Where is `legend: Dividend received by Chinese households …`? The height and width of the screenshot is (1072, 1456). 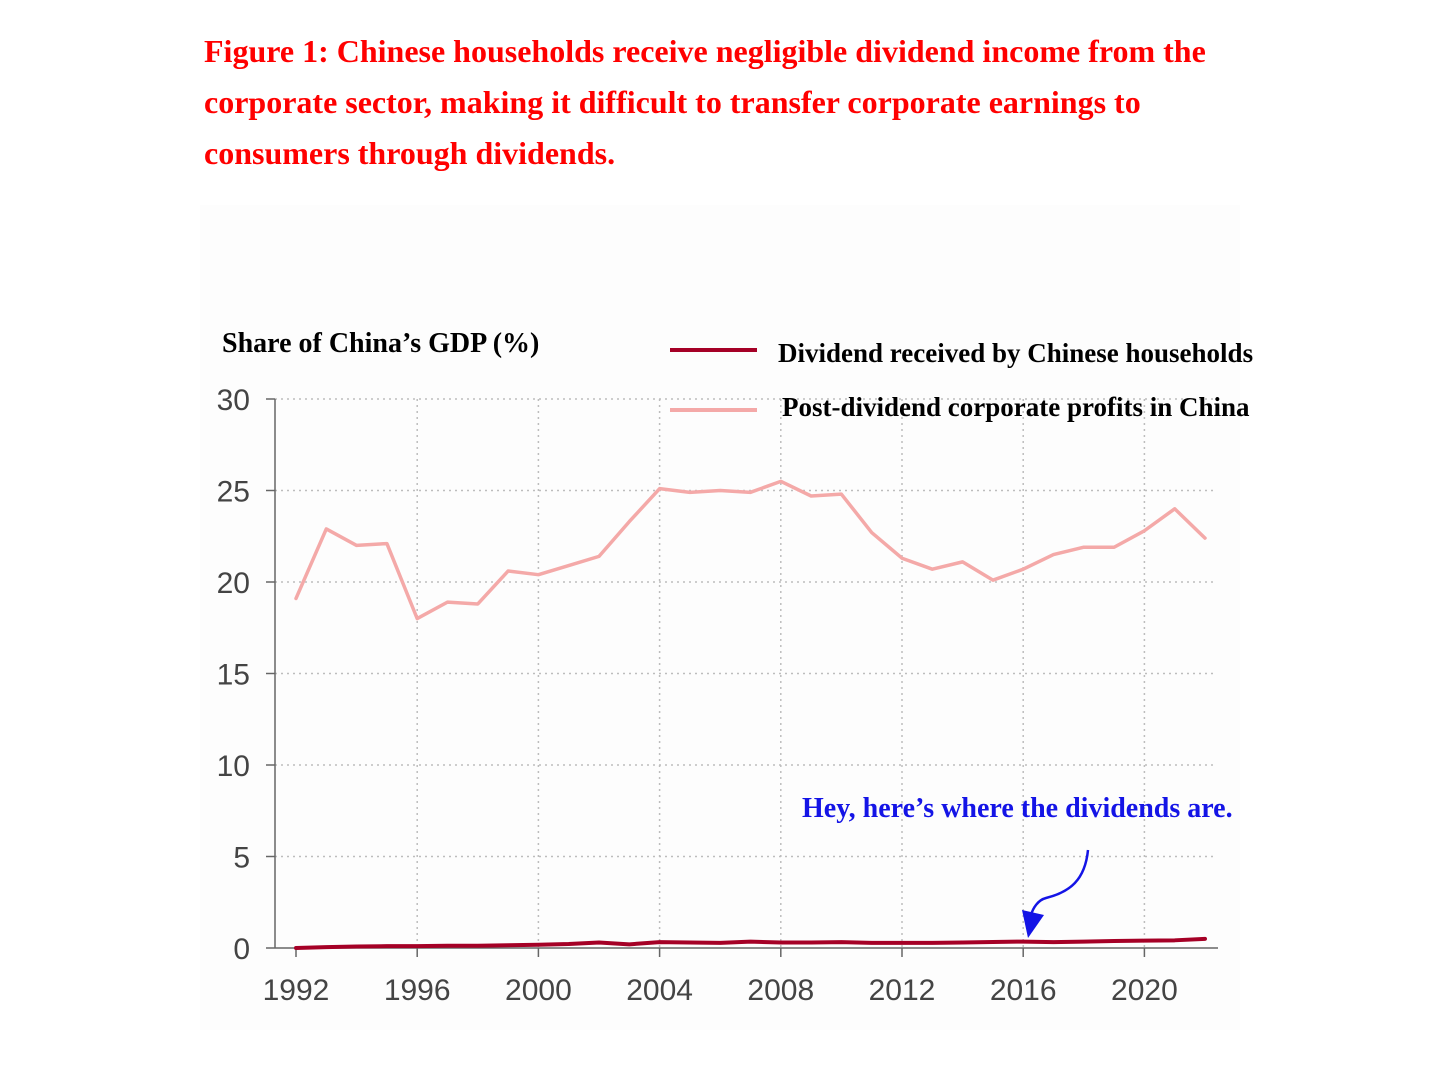 legend: Dividend received by Chinese households … is located at coordinates (961, 380).